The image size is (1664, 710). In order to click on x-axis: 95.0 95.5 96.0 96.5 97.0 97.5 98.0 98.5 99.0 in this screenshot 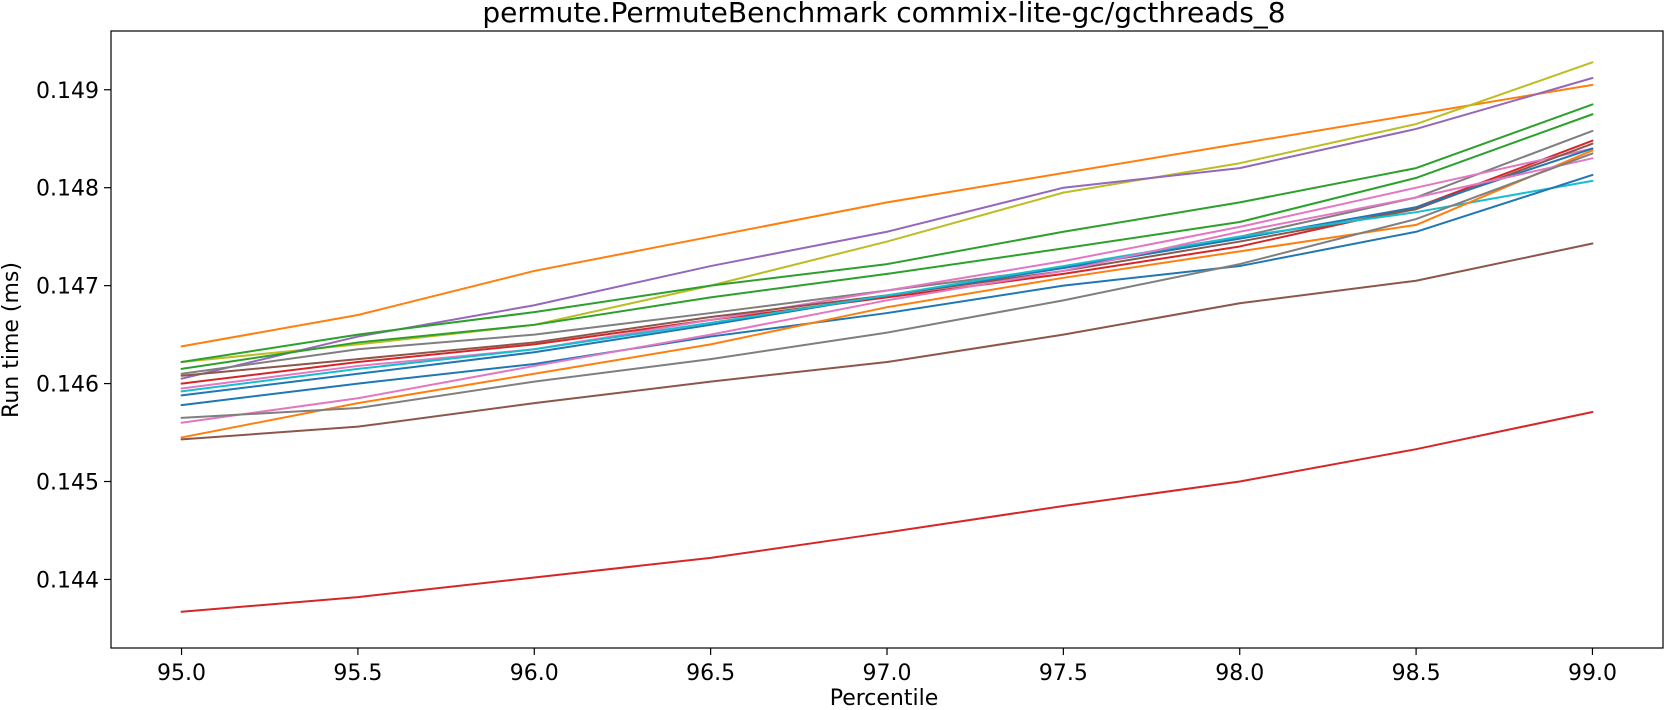, I will do `click(887, 667)`.